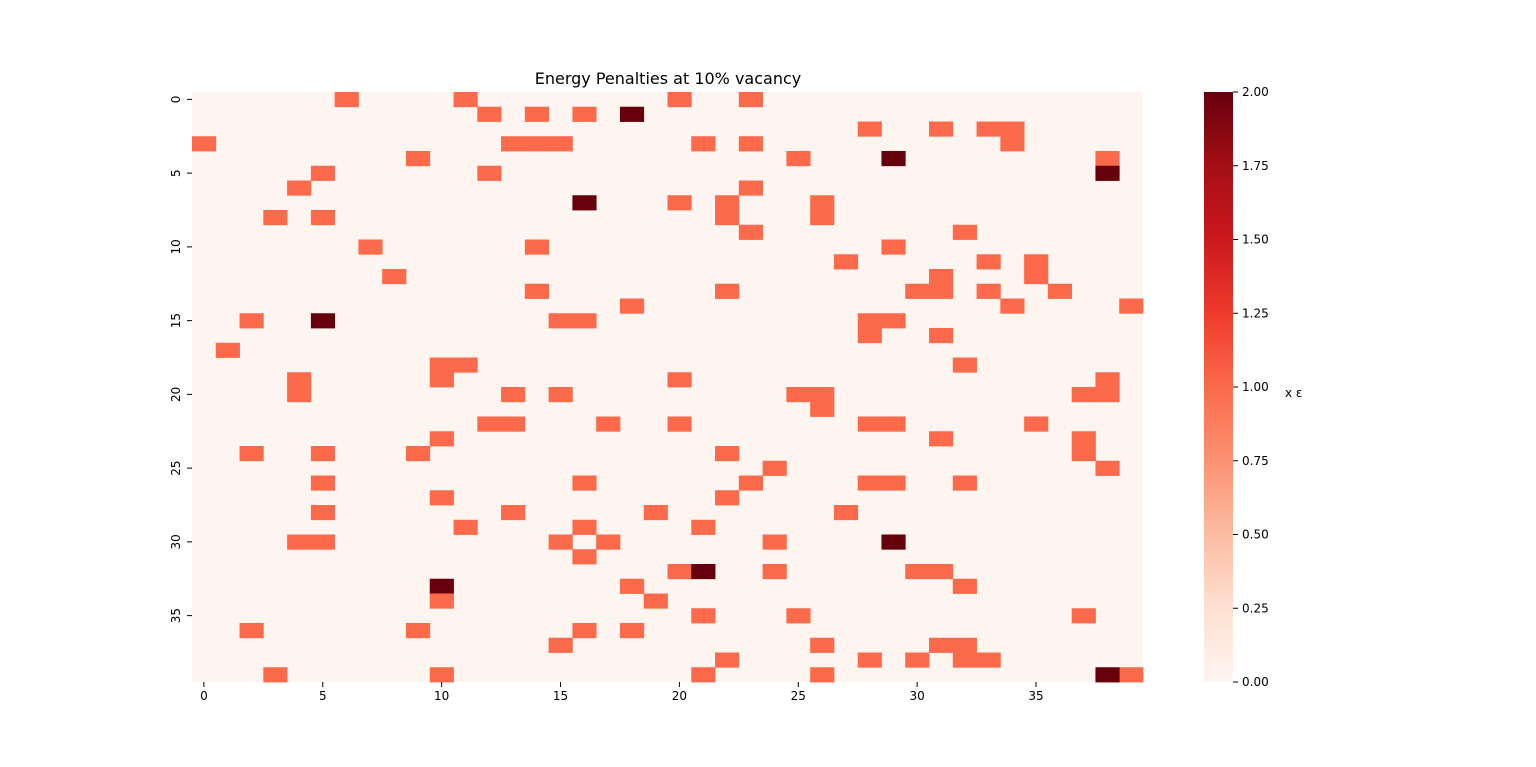 This screenshot has height=767, width=1536. What do you see at coordinates (1255, 682) in the screenshot?
I see `colorbar-tick-label: 0.00` at bounding box center [1255, 682].